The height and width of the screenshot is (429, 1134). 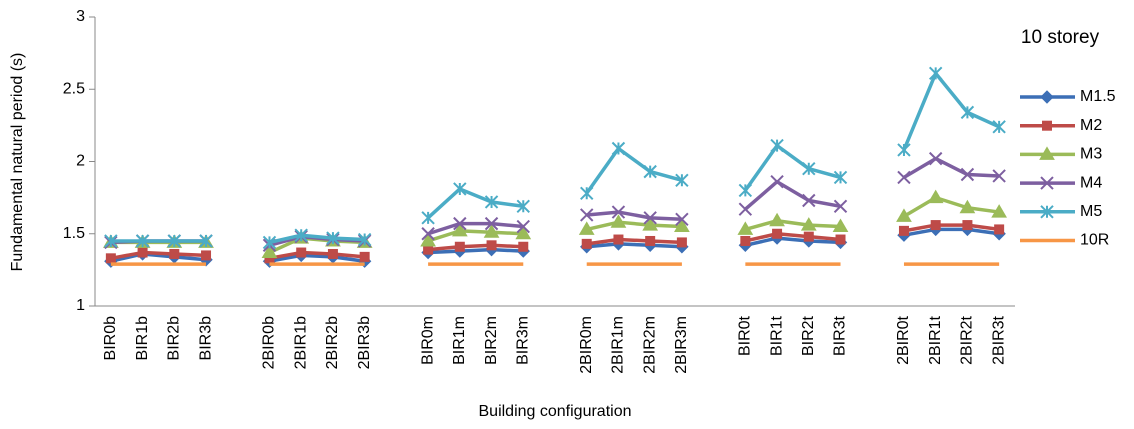 I want to click on x-tick-label: 2BIR2m, so click(x=649, y=345).